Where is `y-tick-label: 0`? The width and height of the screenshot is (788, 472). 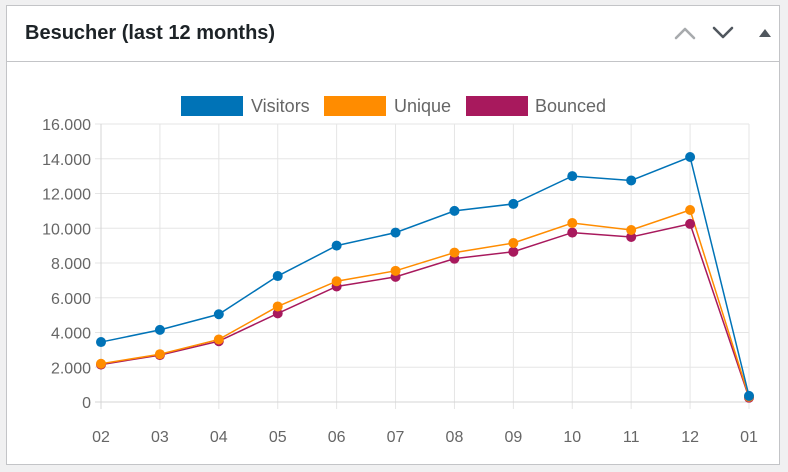 y-tick-label: 0 is located at coordinates (86, 403).